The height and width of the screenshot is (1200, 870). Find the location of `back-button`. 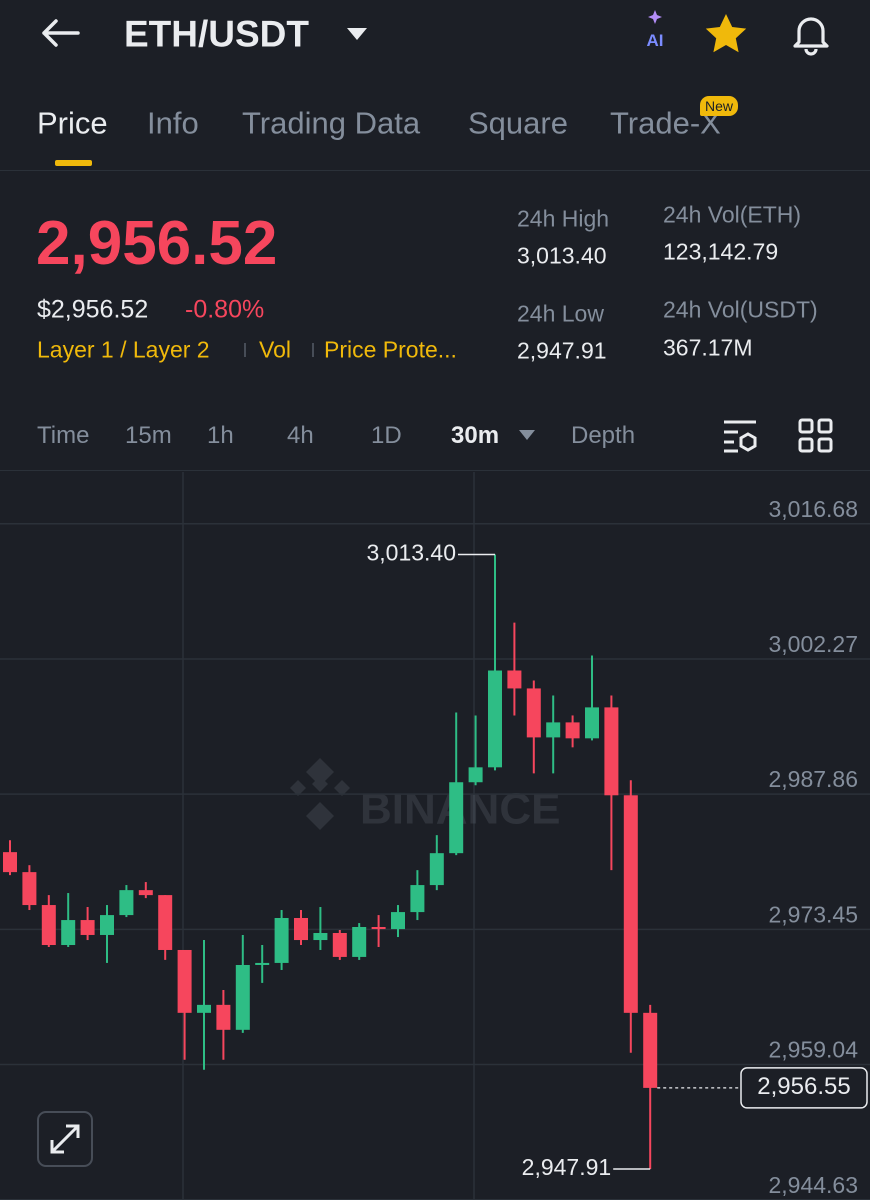

back-button is located at coordinates (60, 33).